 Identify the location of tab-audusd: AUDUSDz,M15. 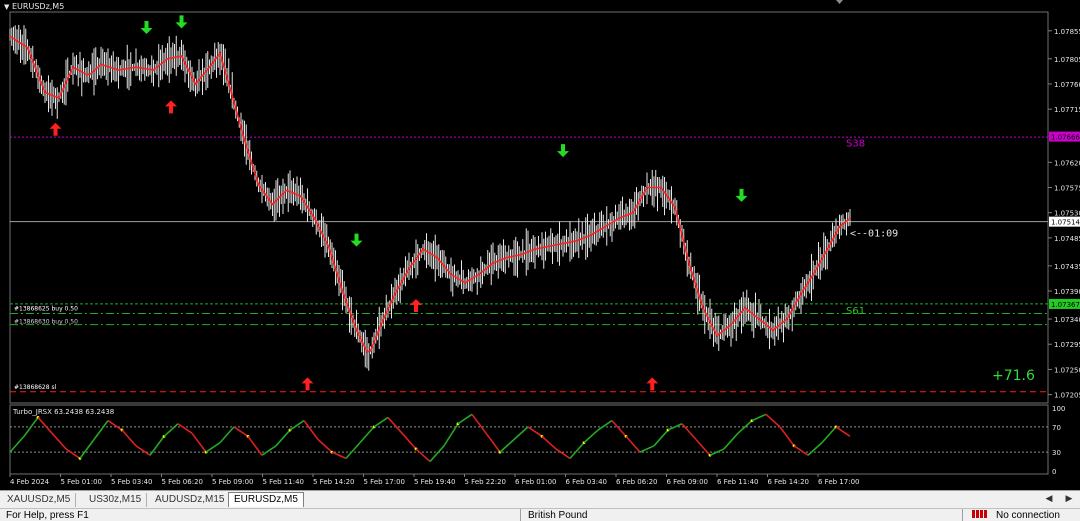
(190, 500).